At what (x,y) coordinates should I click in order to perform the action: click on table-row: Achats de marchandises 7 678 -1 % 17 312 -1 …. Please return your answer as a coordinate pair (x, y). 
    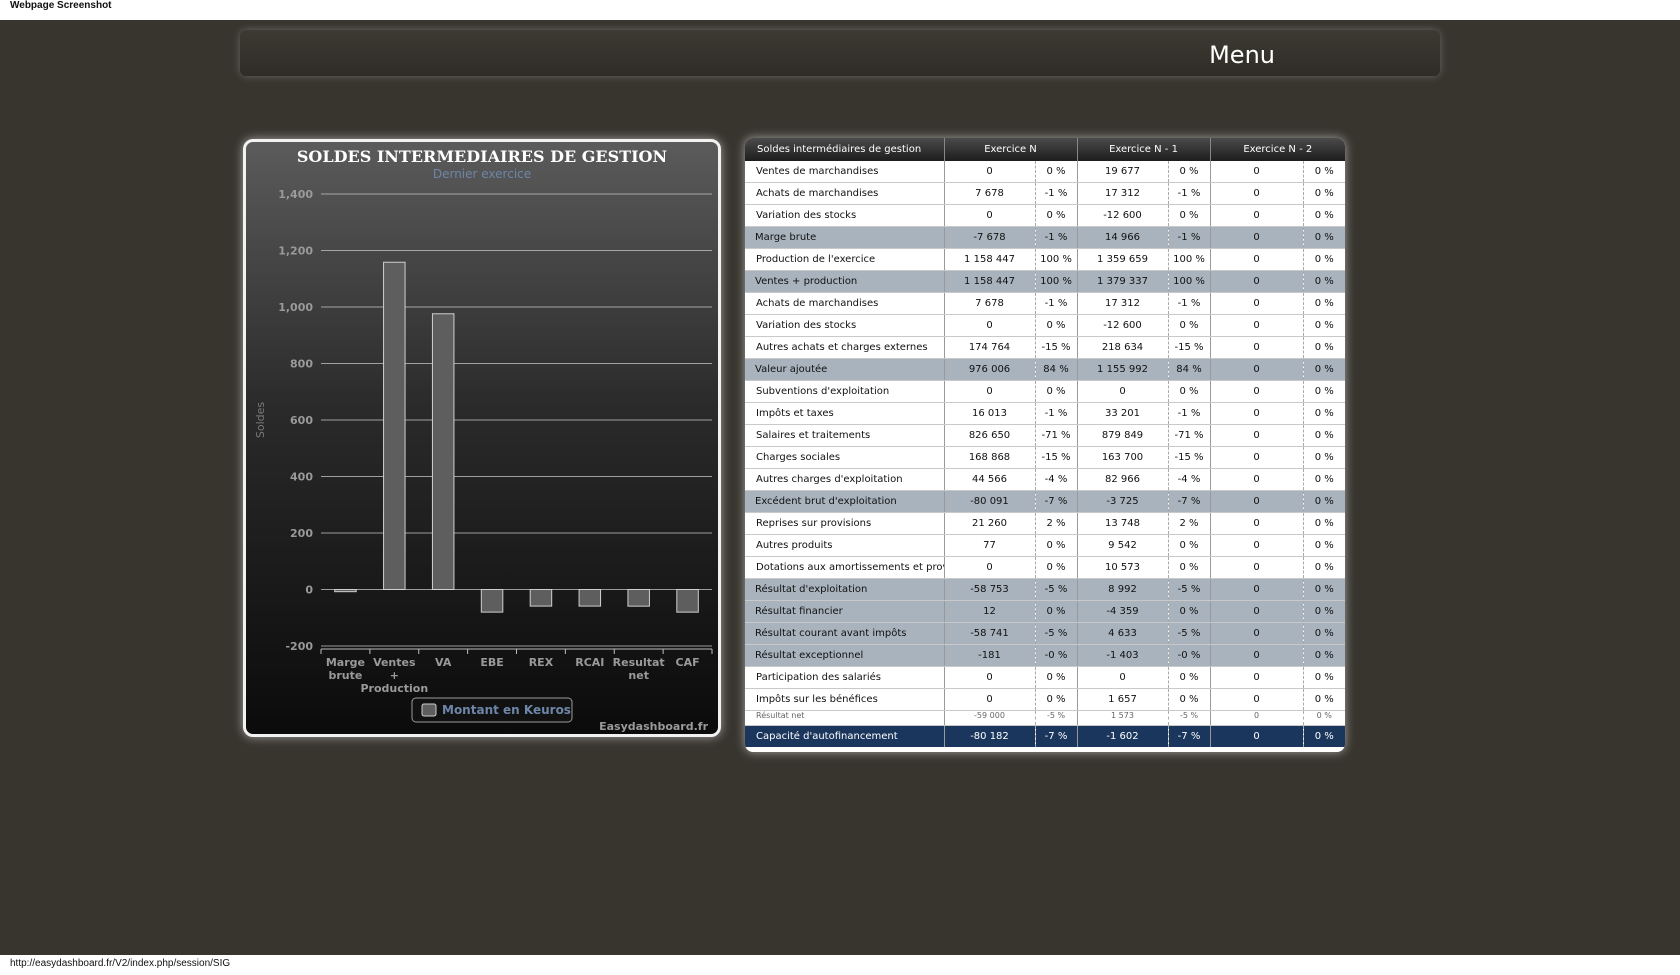
    Looking at the image, I should click on (1045, 193).